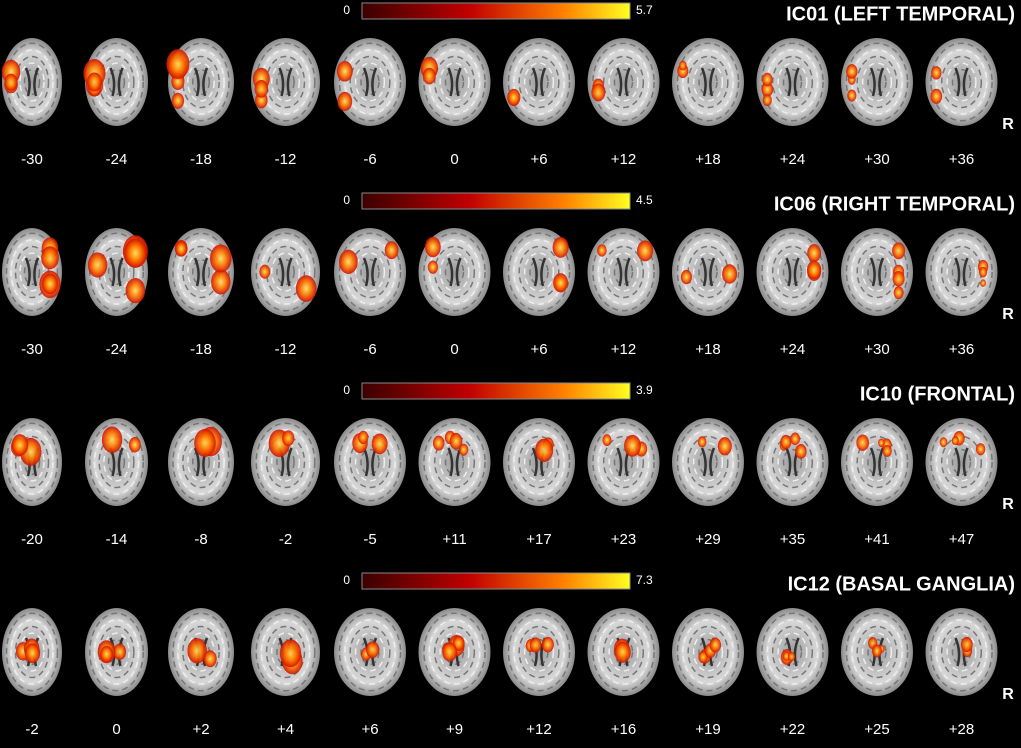  What do you see at coordinates (792, 729) in the screenshot?
I see `slice-label: +22` at bounding box center [792, 729].